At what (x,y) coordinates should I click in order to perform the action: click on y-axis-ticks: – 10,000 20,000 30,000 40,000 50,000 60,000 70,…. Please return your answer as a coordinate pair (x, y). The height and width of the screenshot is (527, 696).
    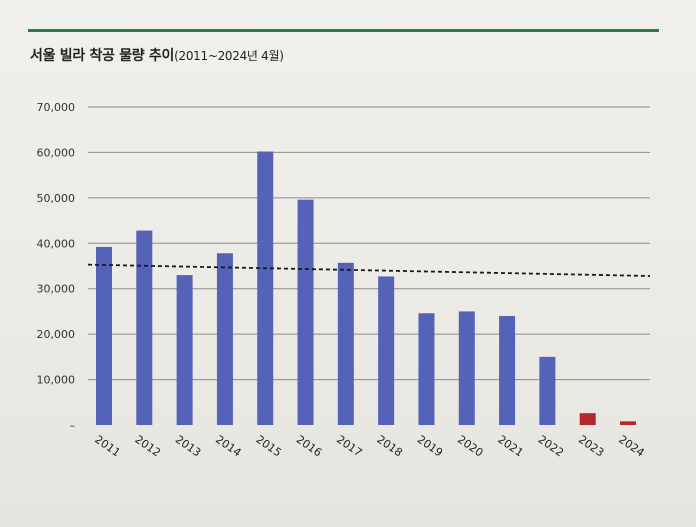
    Looking at the image, I should click on (56, 266).